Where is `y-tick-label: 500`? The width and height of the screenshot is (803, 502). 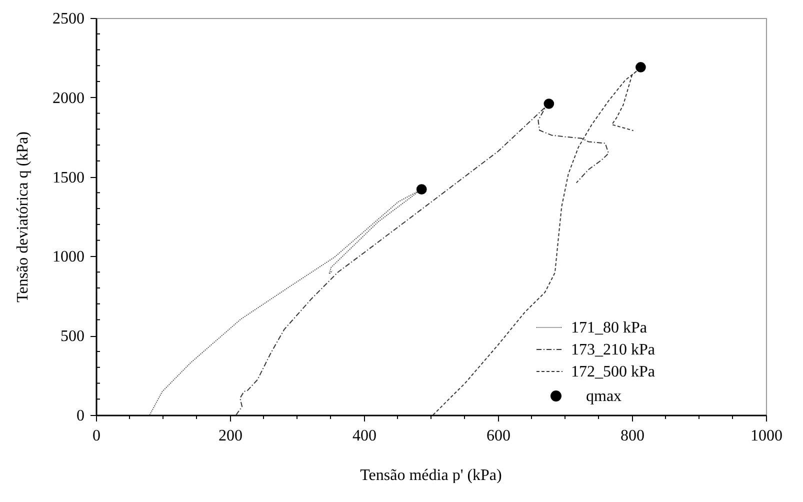 y-tick-label: 500 is located at coordinates (72, 337).